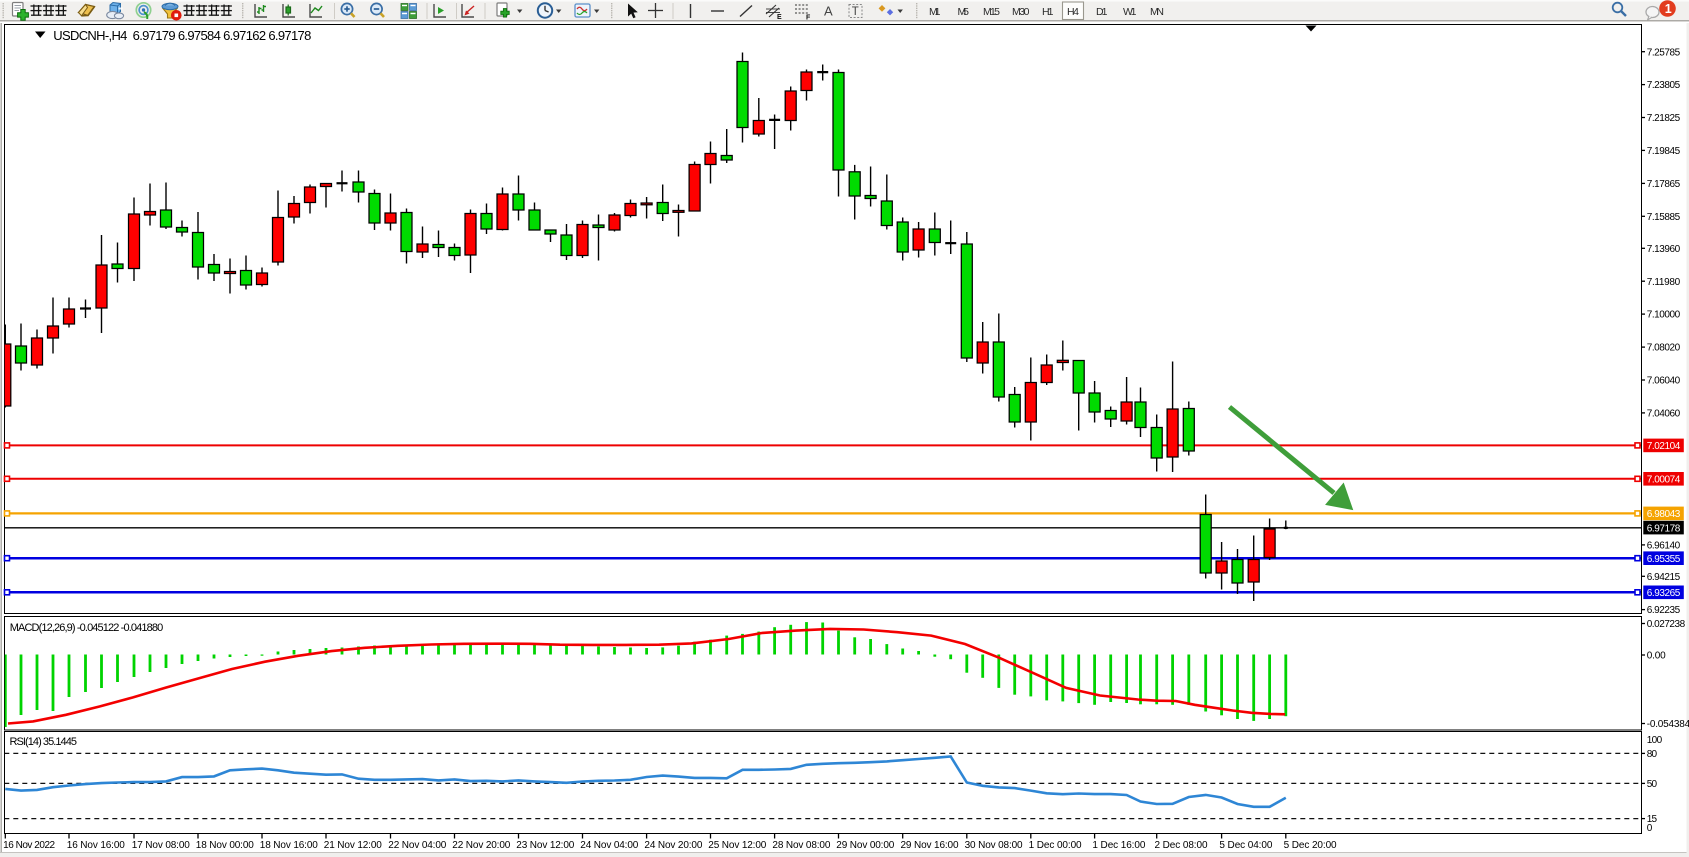  What do you see at coordinates (1664, 249) in the screenshot?
I see `svg-text: 7.13960` at bounding box center [1664, 249].